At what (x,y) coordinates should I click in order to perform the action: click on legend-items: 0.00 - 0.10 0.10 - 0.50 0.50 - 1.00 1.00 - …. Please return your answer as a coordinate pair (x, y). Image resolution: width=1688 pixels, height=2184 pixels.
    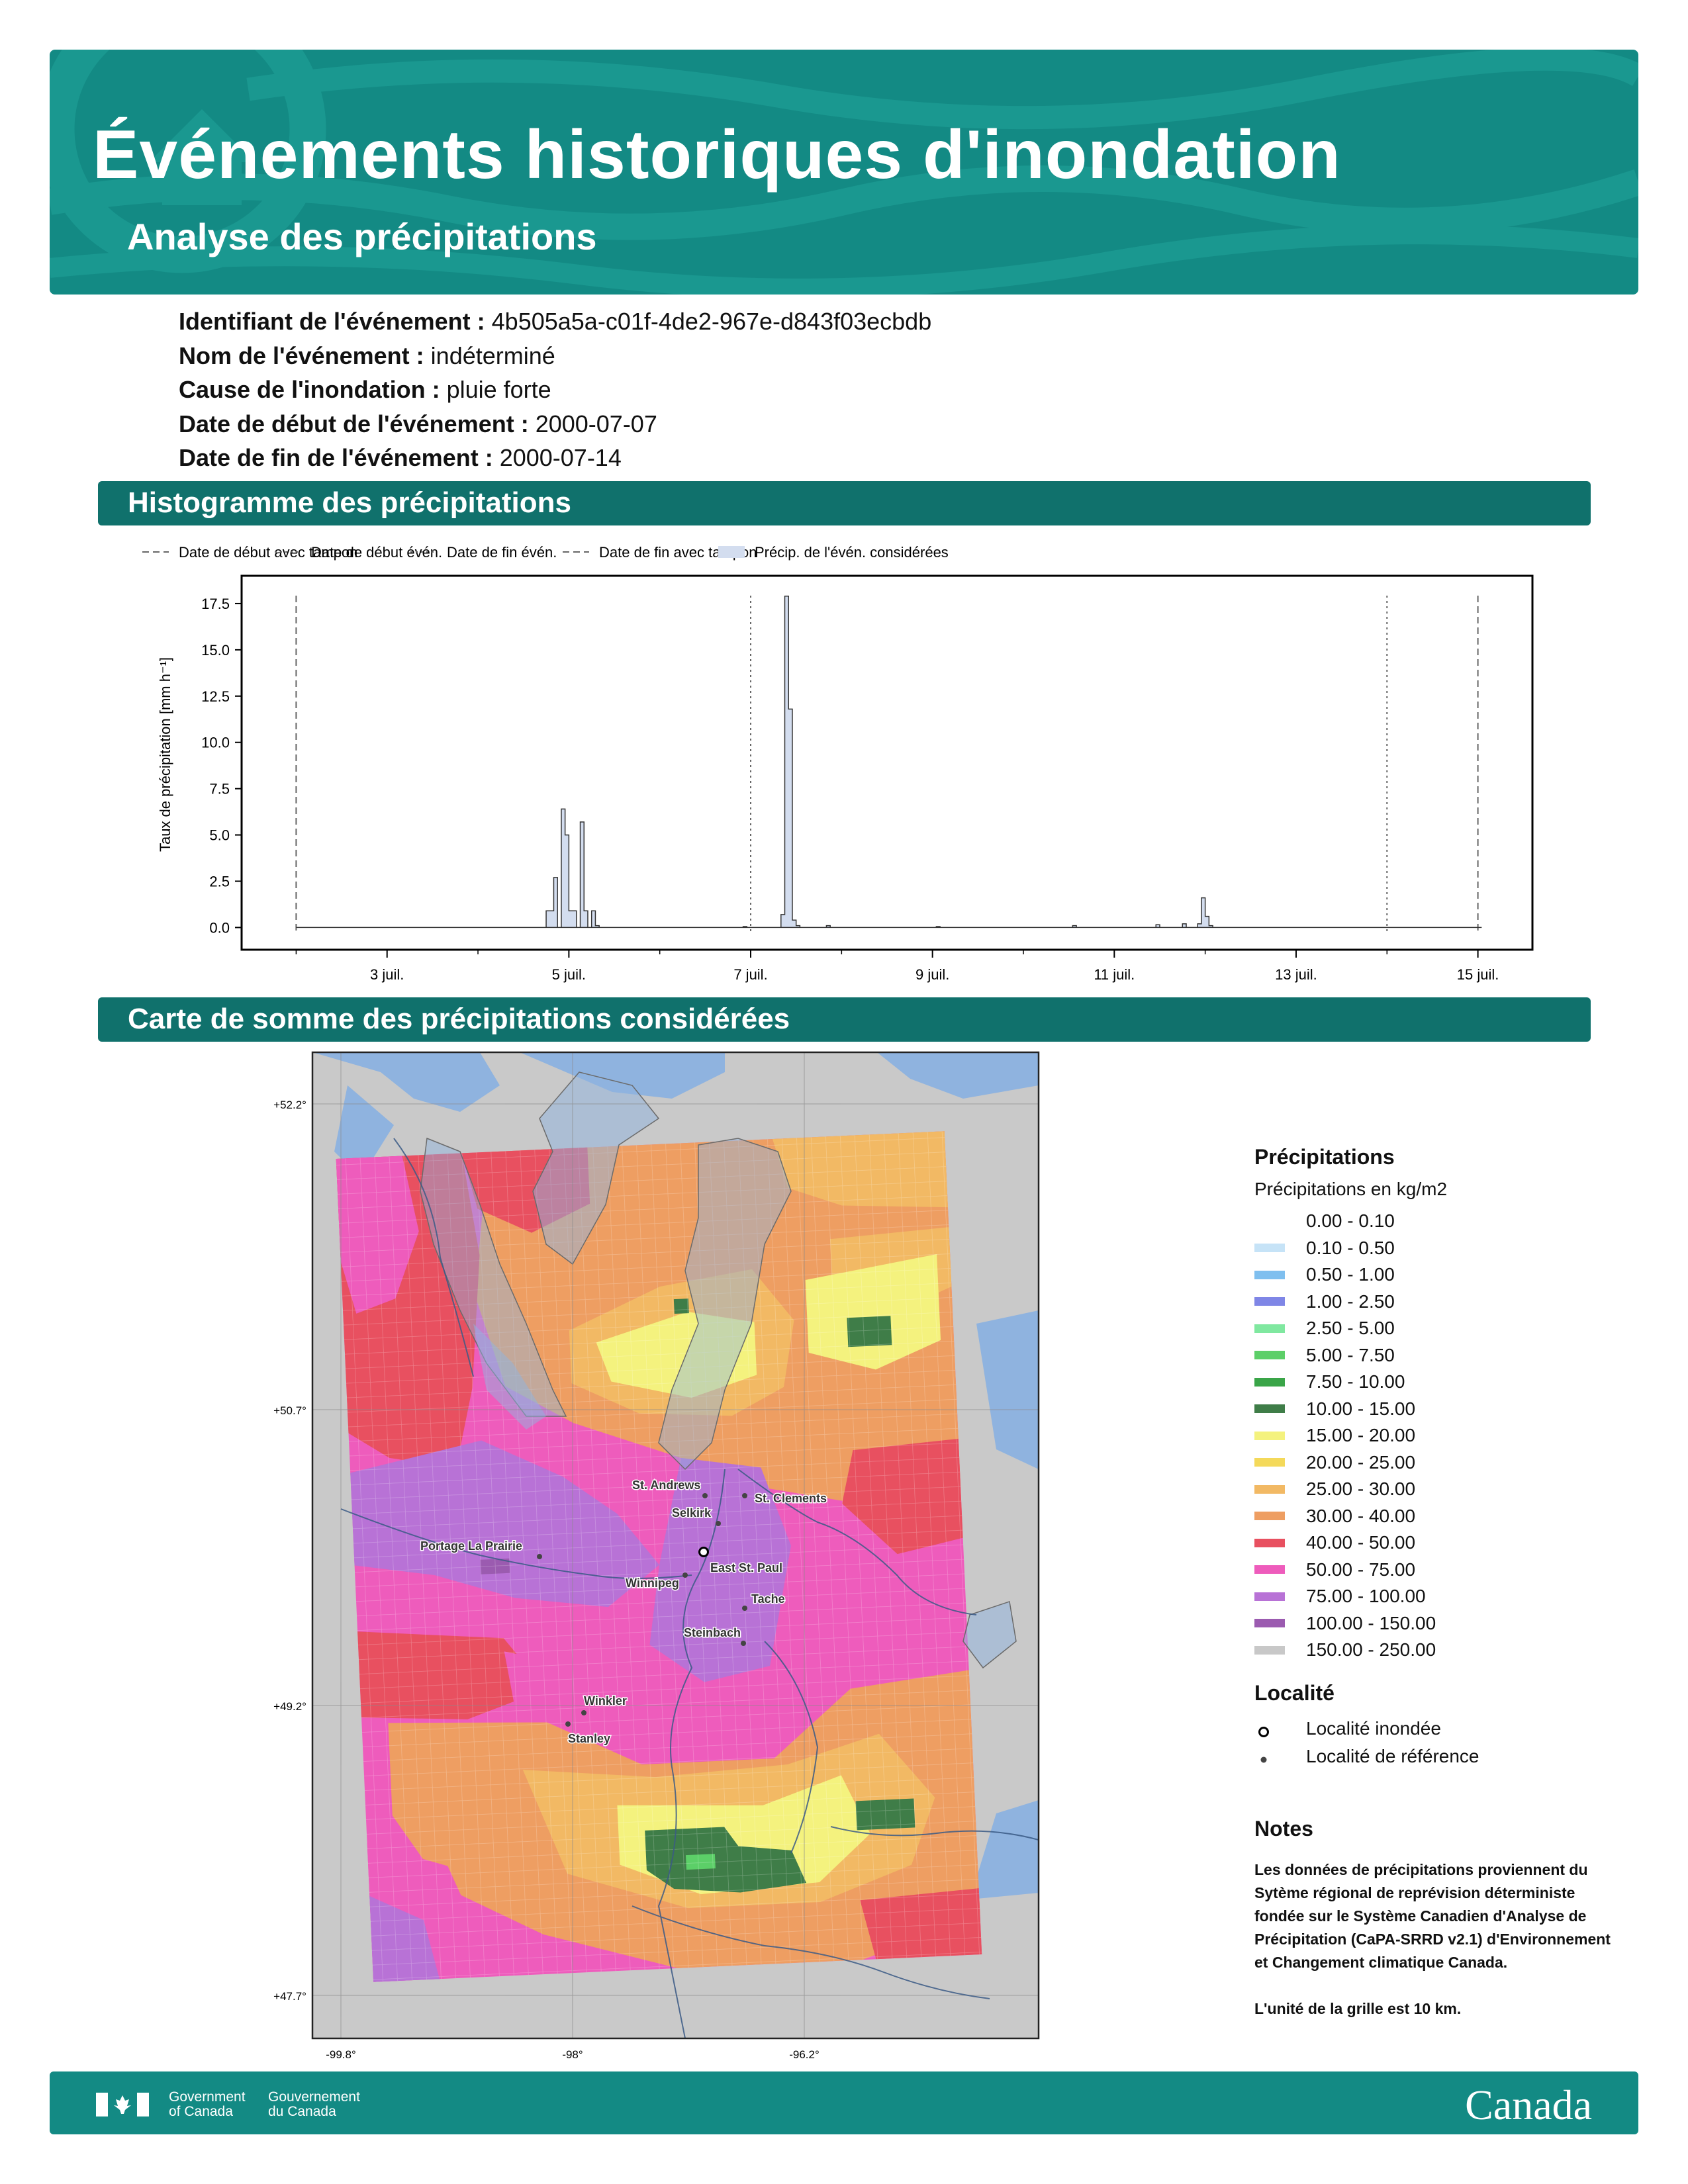
    Looking at the image, I should click on (1350, 1436).